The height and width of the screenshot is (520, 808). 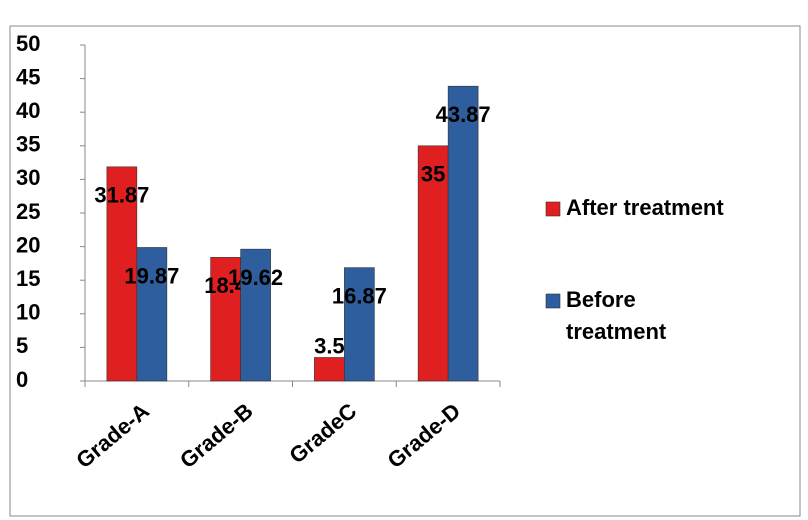 What do you see at coordinates (255, 277) in the screenshot?
I see `data-label: 19.62` at bounding box center [255, 277].